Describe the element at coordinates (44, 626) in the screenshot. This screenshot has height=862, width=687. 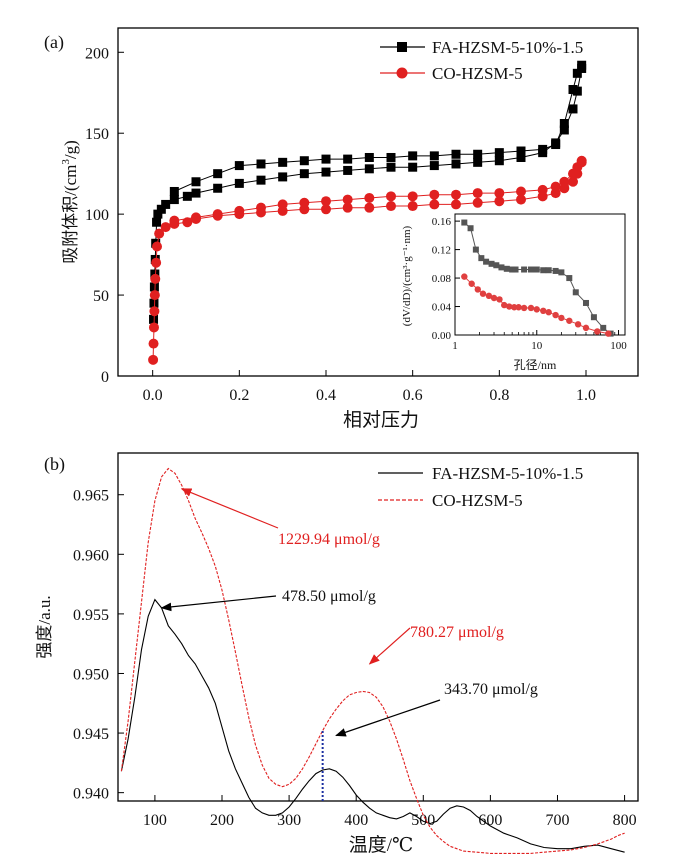
I see `panel-b-ylabel: 强度/a.u.` at that location.